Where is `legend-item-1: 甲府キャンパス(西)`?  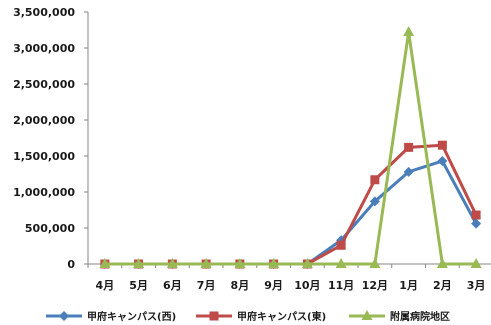
legend-item-1: 甲府キャンパス(西) is located at coordinates (111, 316).